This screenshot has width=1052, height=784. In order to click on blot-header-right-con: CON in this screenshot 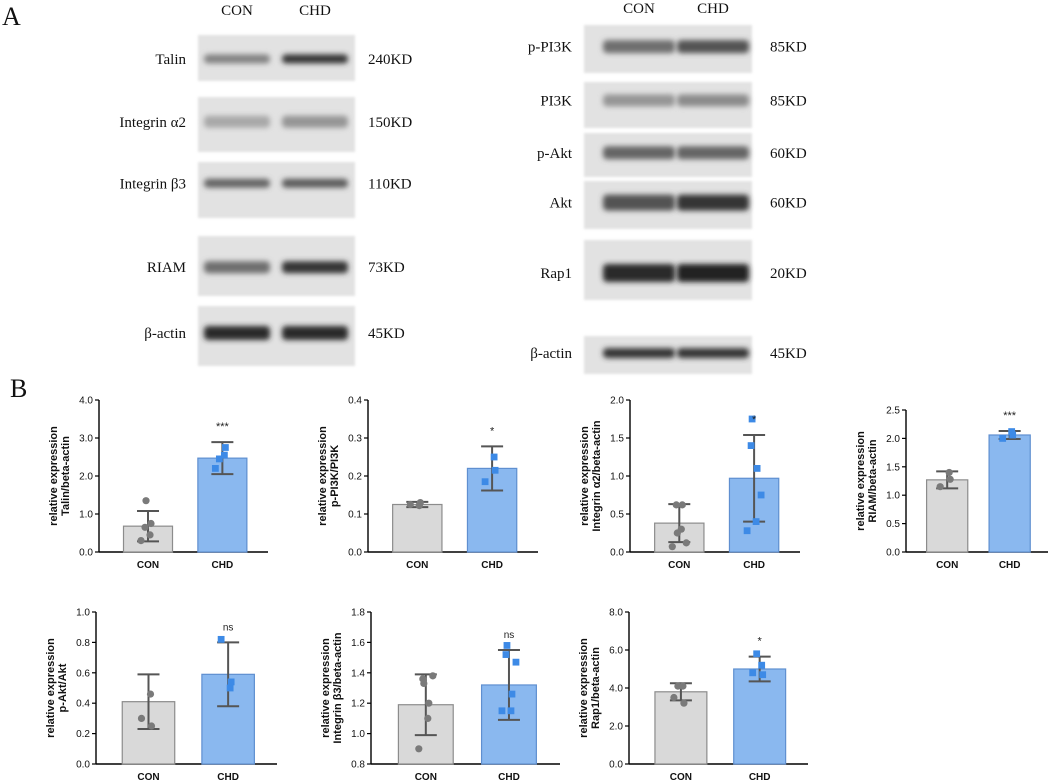, I will do `click(639, 9)`.